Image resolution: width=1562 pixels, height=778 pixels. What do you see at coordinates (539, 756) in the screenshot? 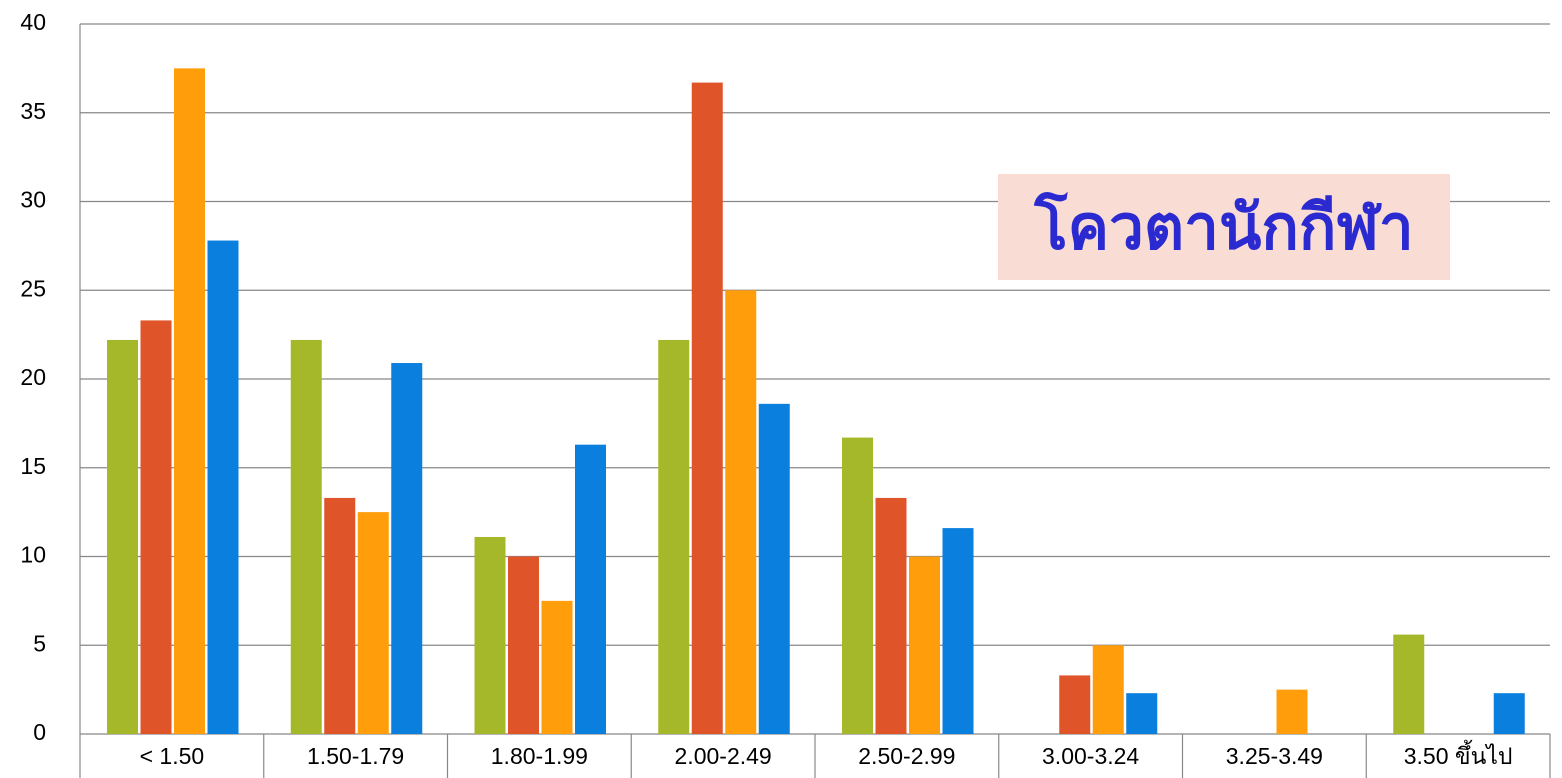
I see `x-tick-label: 1.80-1.99` at bounding box center [539, 756].